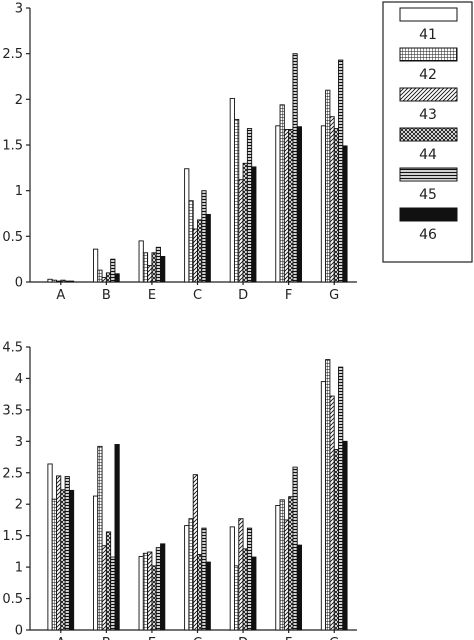 The width and height of the screenshot is (474, 640). What do you see at coordinates (12, 410) in the screenshot?
I see `y-tick-label: 3.5` at bounding box center [12, 410].